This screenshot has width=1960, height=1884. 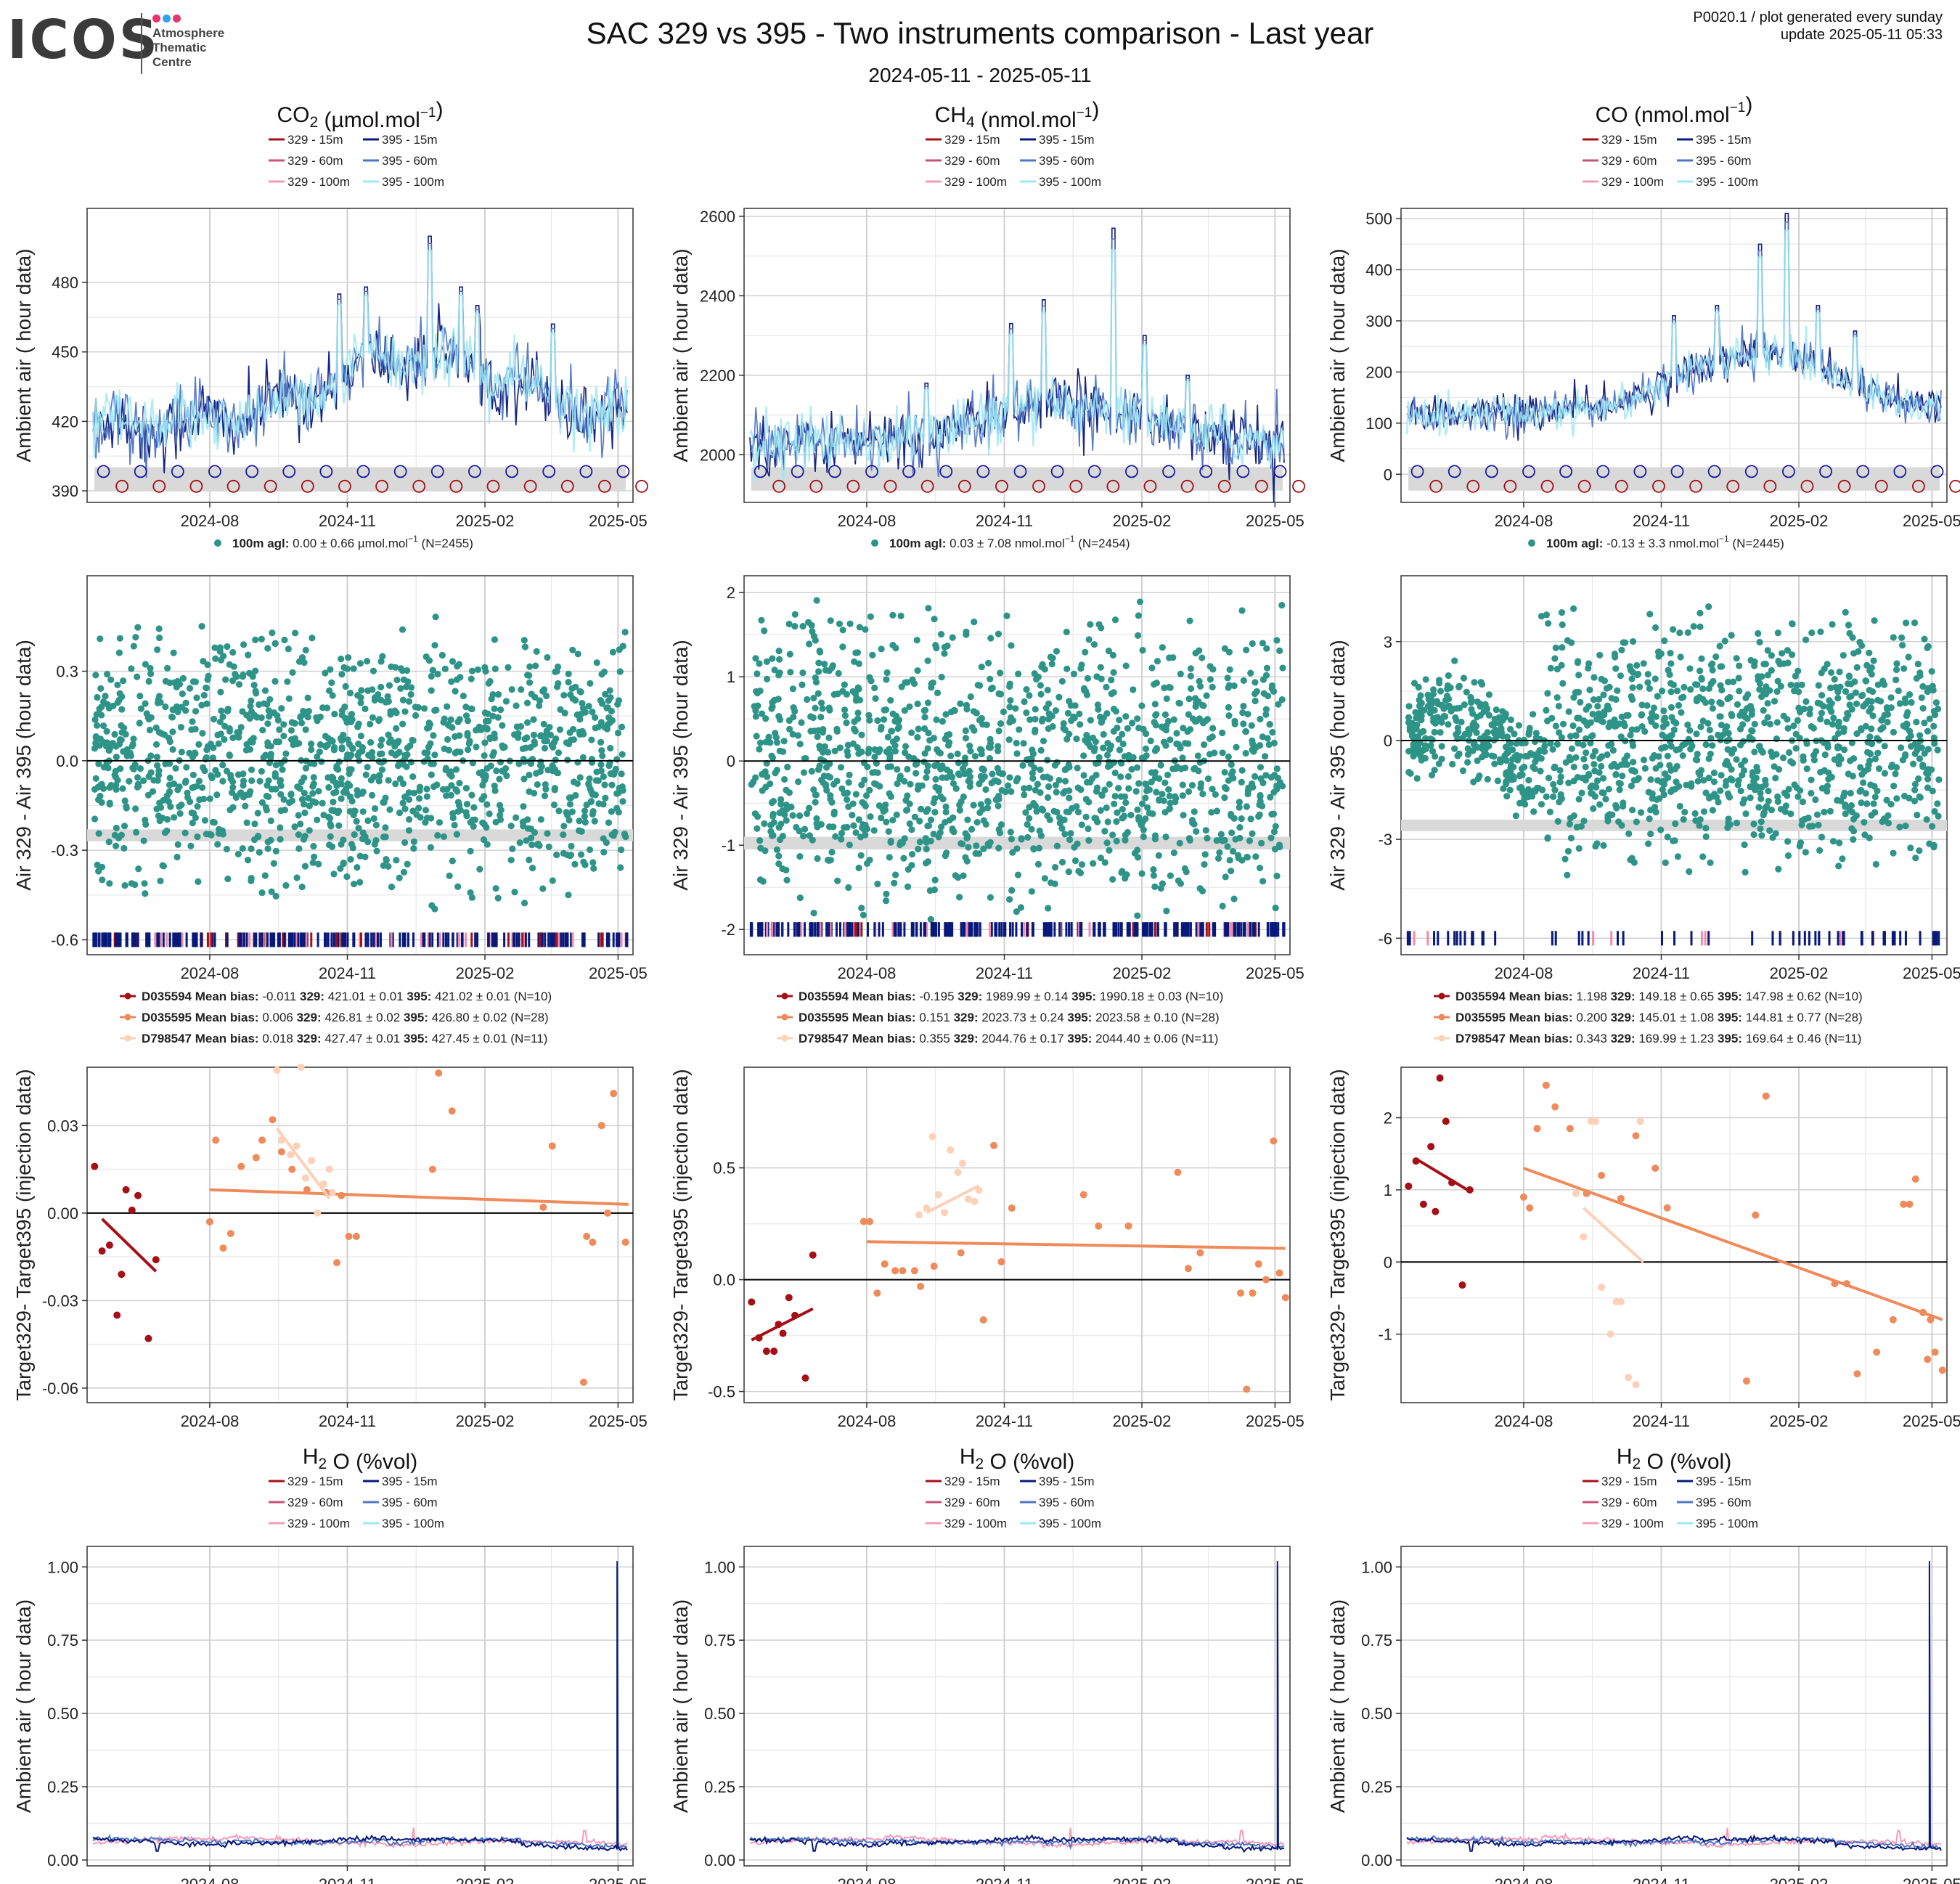 I want to click on y-tick-label: 0, so click(x=731, y=761).